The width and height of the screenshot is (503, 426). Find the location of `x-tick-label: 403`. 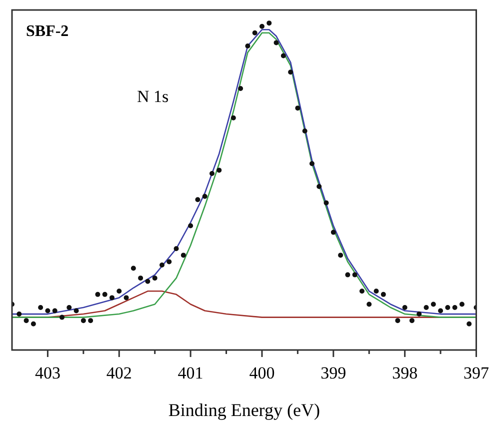

x-tick-label: 403 is located at coordinates (47, 373).